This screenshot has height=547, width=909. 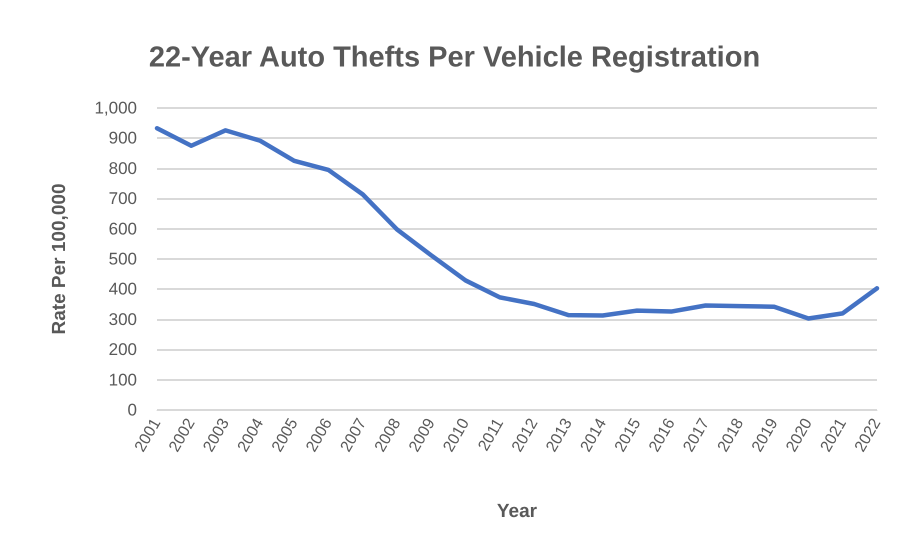 I want to click on y-tick-label: 700, so click(x=122, y=198).